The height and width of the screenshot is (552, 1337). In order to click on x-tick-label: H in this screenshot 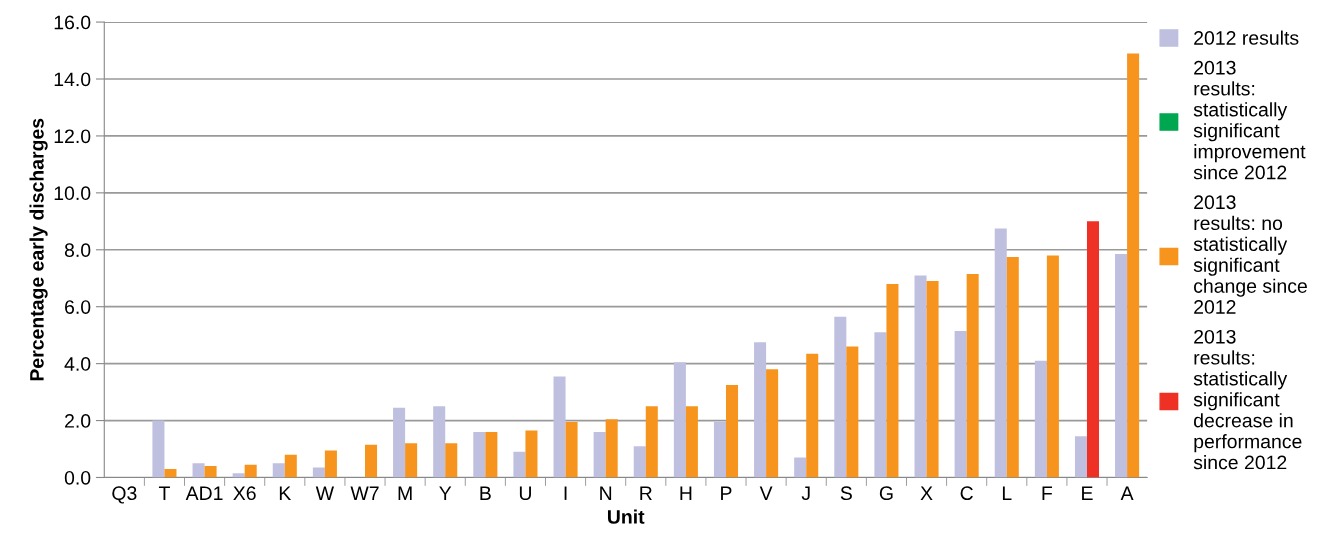, I will do `click(686, 493)`.